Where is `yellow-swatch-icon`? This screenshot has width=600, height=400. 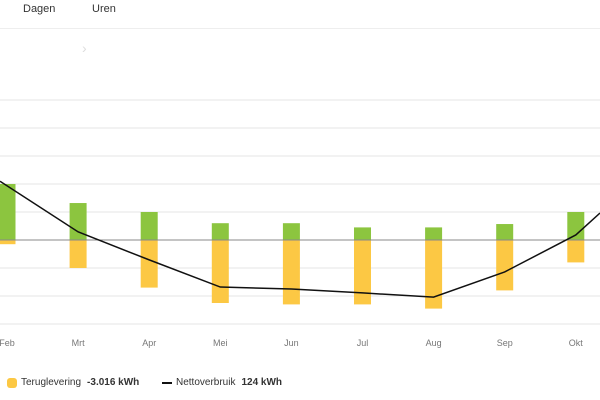
yellow-swatch-icon is located at coordinates (12, 382).